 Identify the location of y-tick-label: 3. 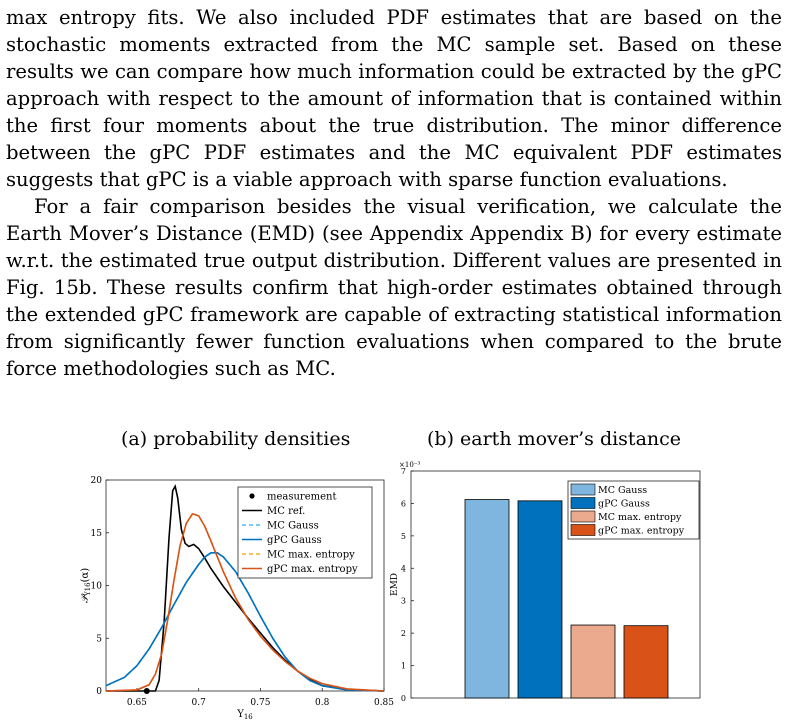
(403, 601).